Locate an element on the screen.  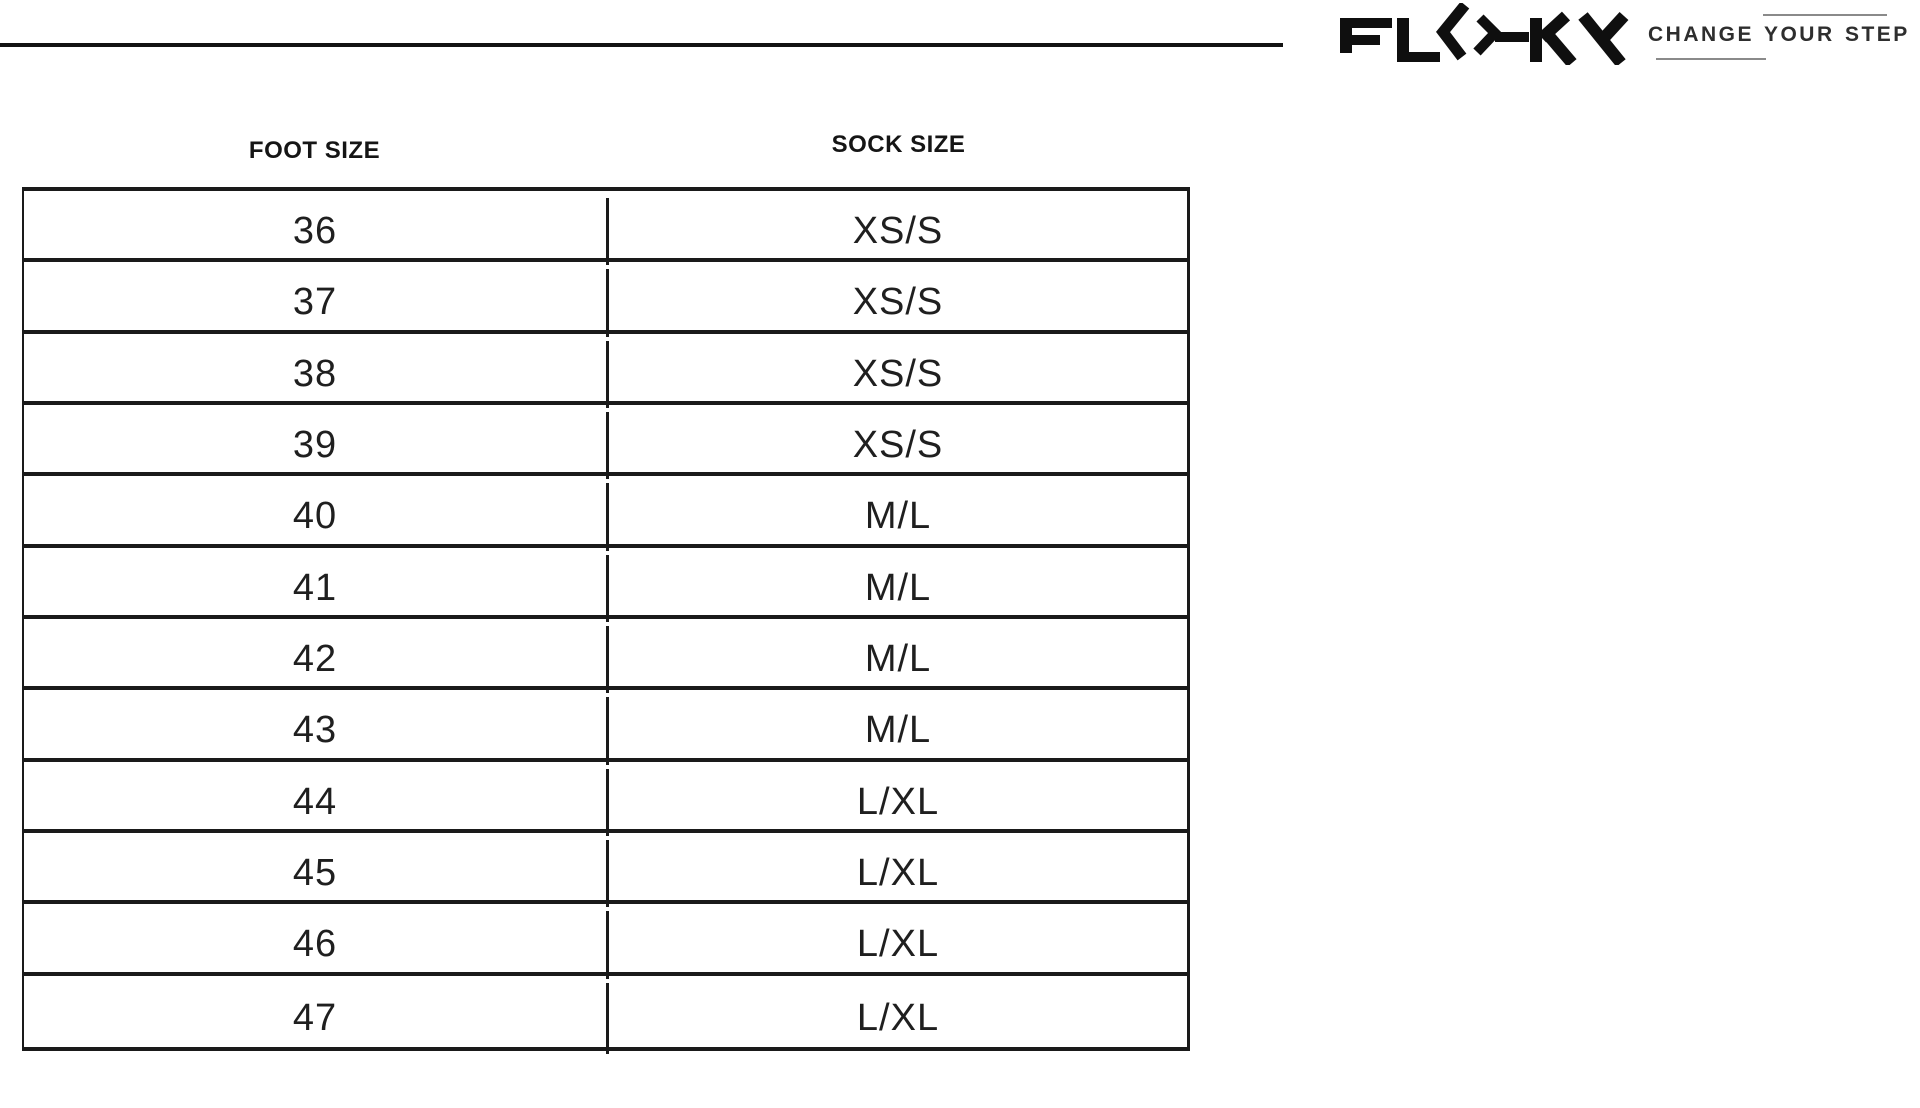
column-header-foot-size: FOOT SIZE is located at coordinates (314, 150).